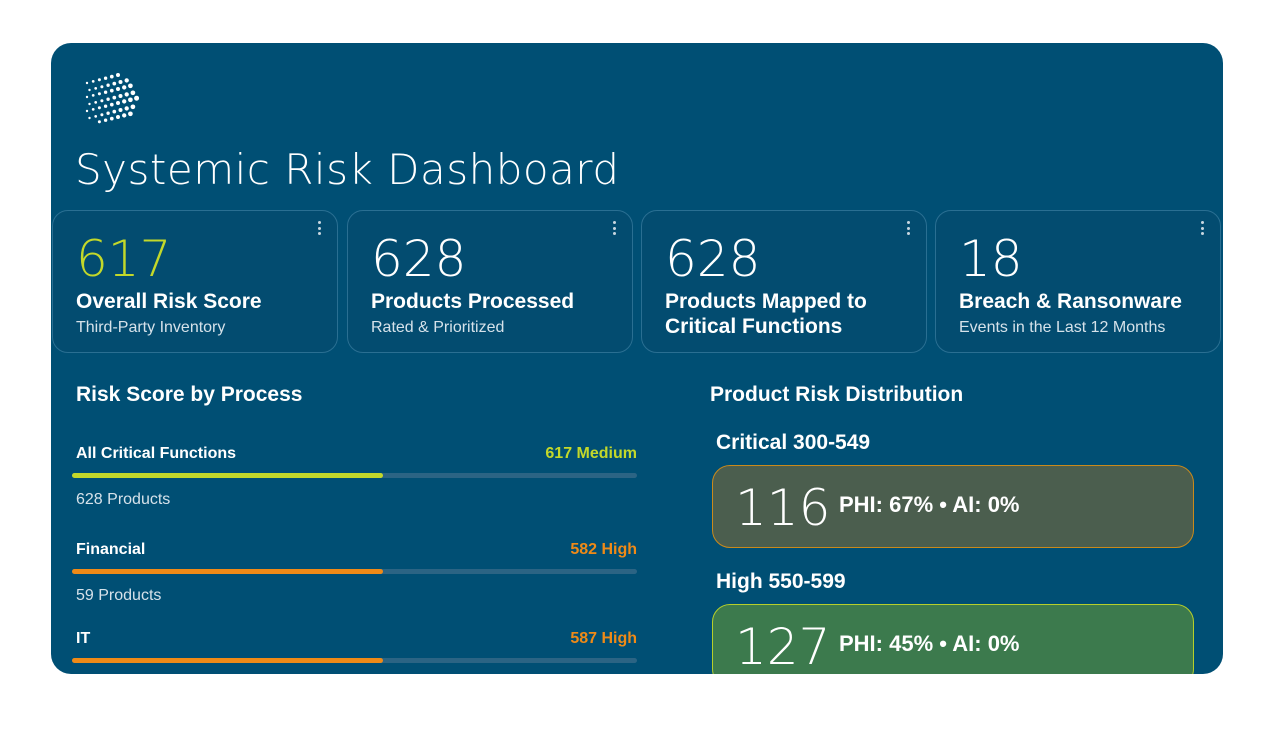 The height and width of the screenshot is (730, 1271). I want to click on globe-logo-icon, so click(112, 98).